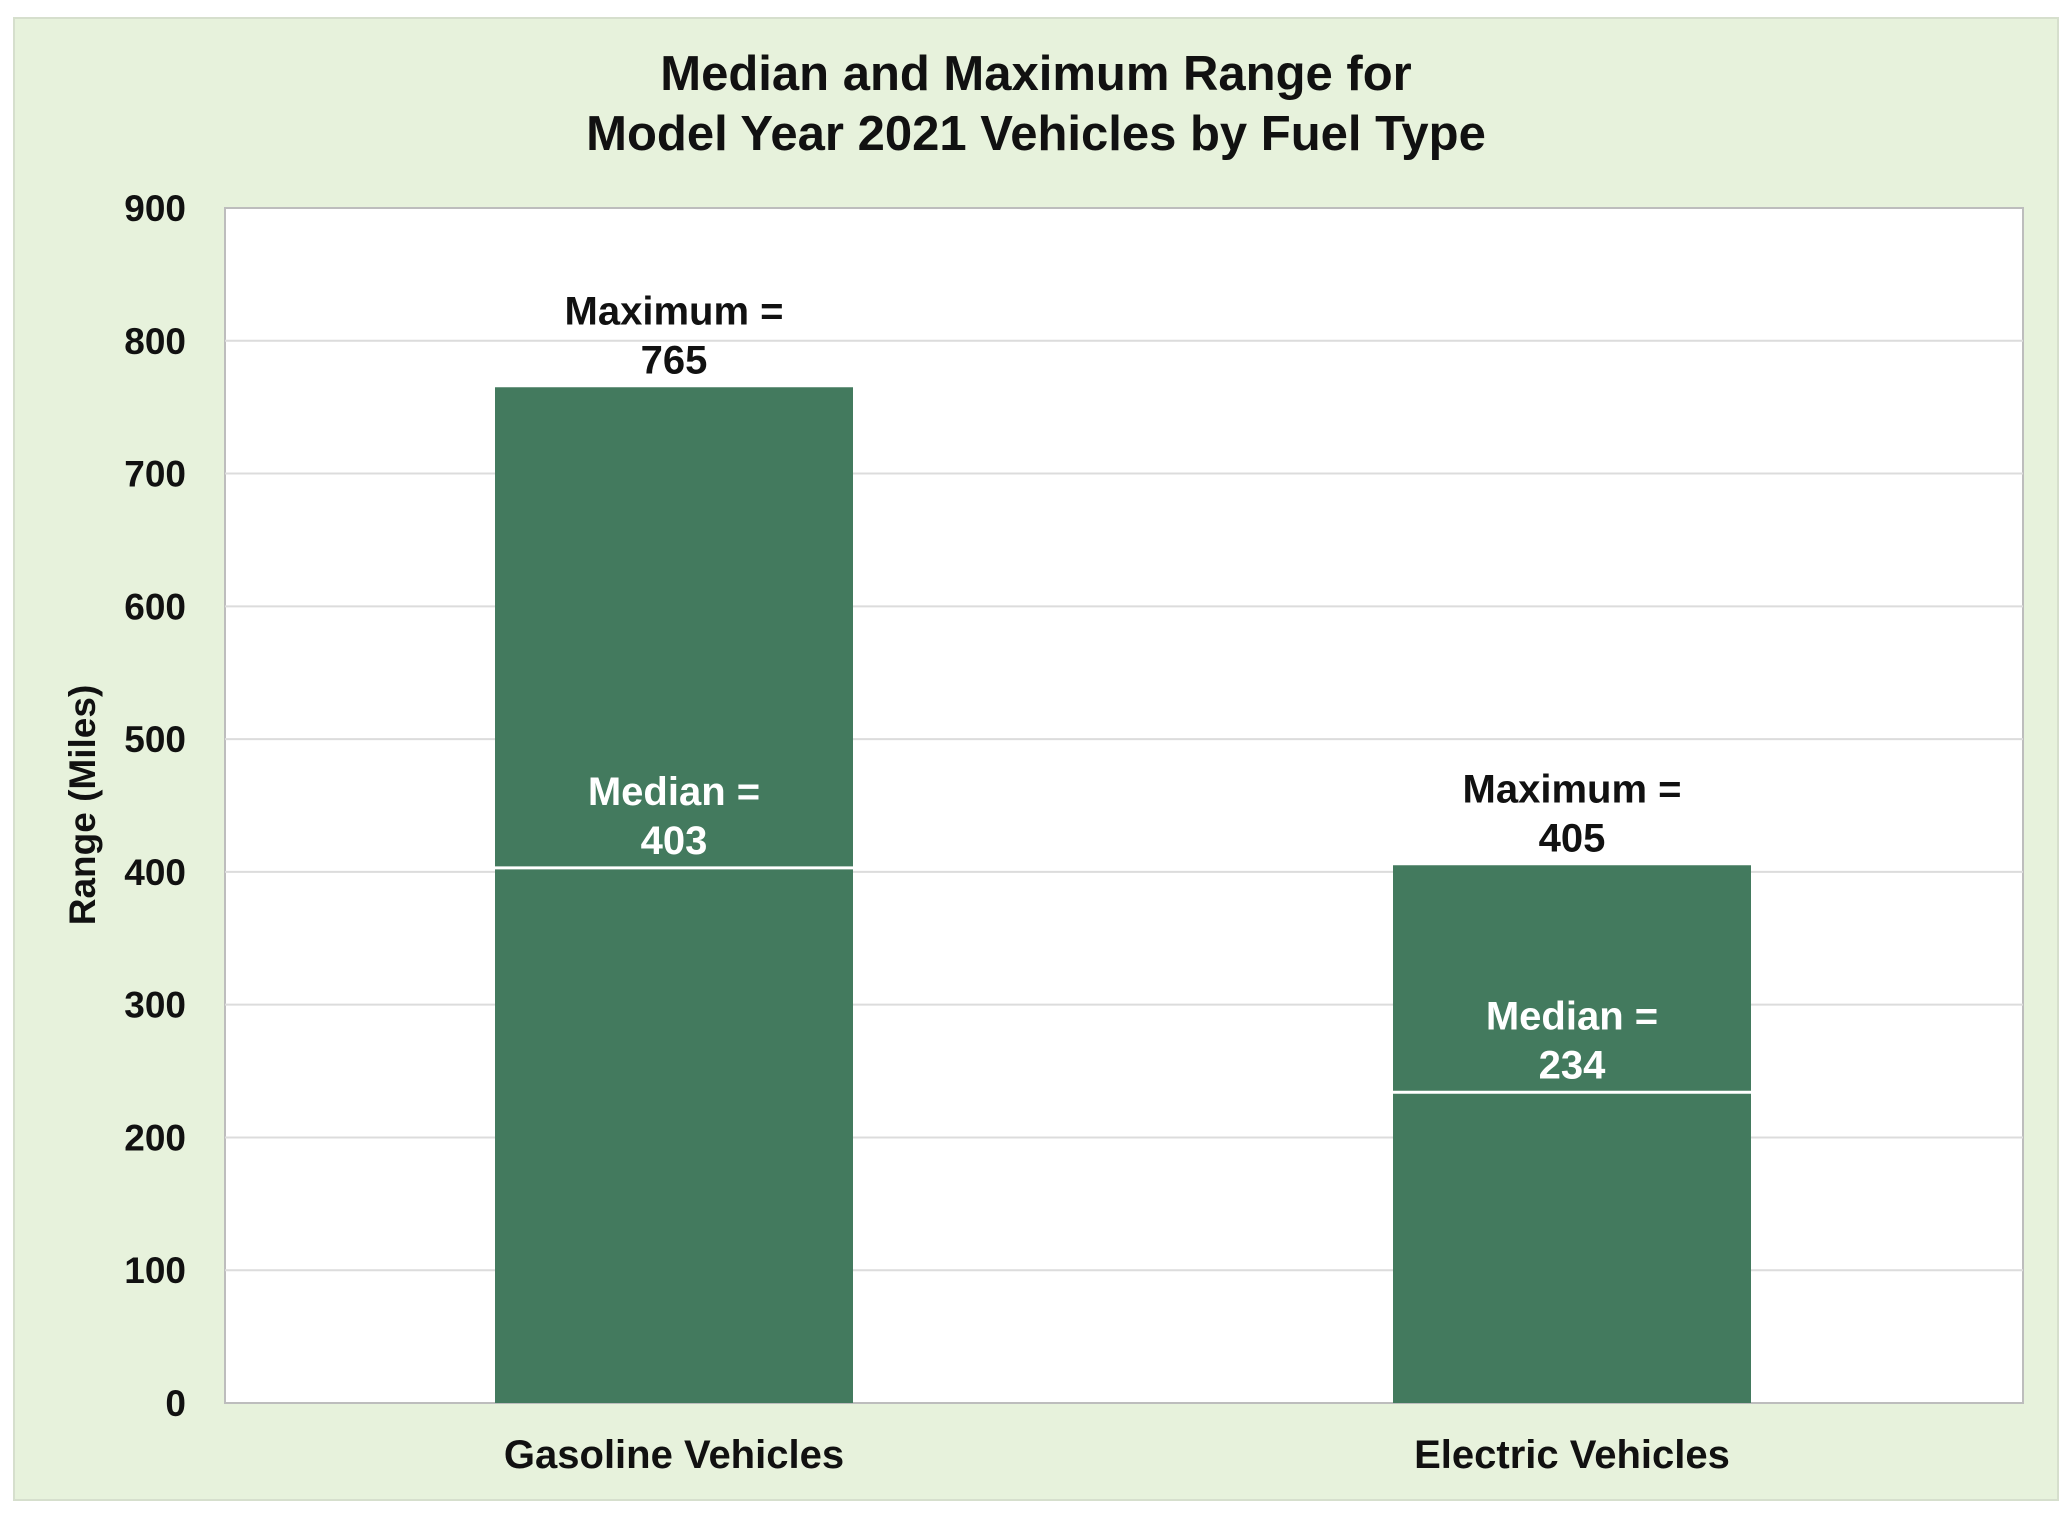 The height and width of the screenshot is (1516, 2072). I want to click on y-tick-label-0: 0, so click(175, 1403).